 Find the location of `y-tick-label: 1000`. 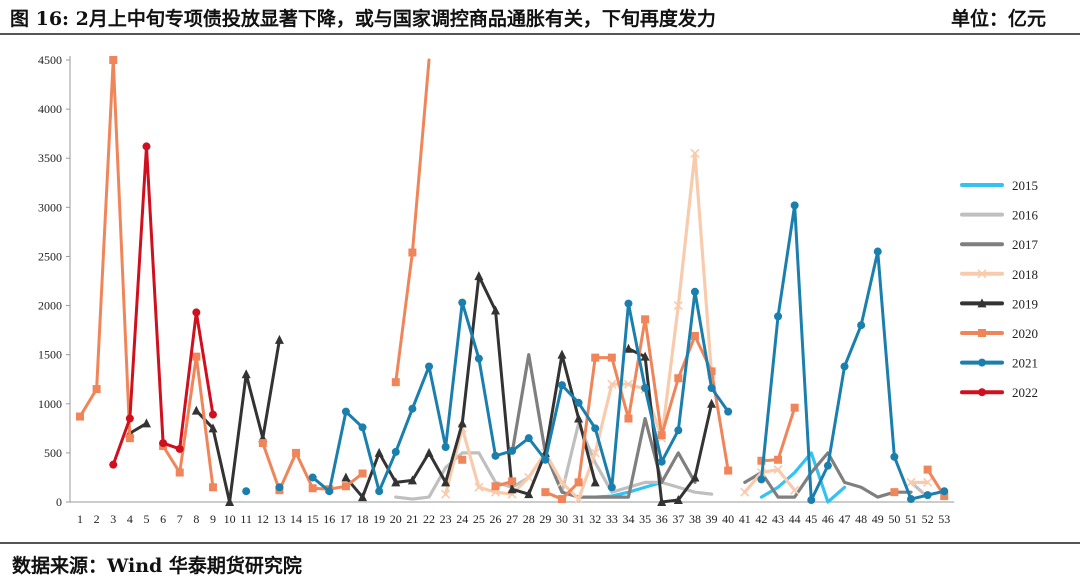

y-tick-label: 1000 is located at coordinates (50, 404).